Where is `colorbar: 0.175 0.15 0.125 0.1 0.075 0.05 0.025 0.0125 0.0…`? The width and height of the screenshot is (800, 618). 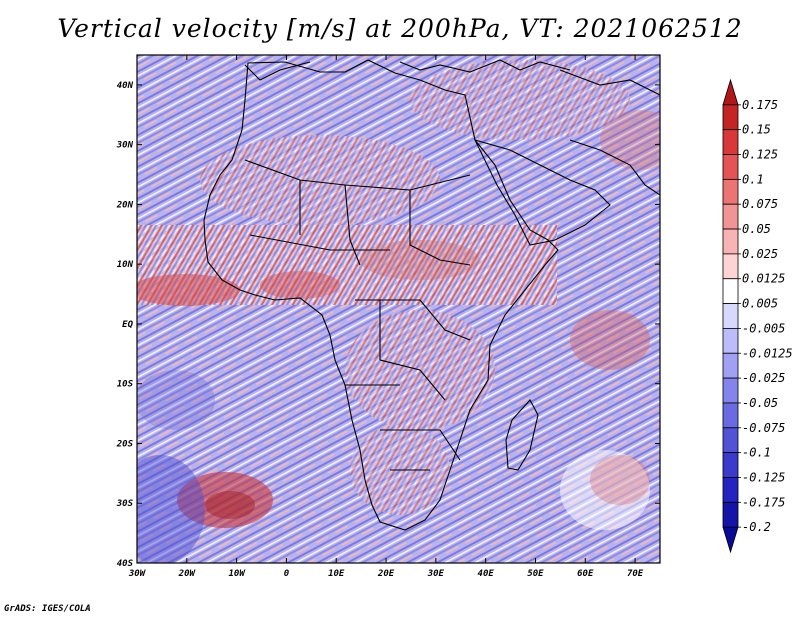
colorbar: 0.175 0.15 0.125 0.1 0.075 0.05 0.025 0.0125 0.0… is located at coordinates (757, 316).